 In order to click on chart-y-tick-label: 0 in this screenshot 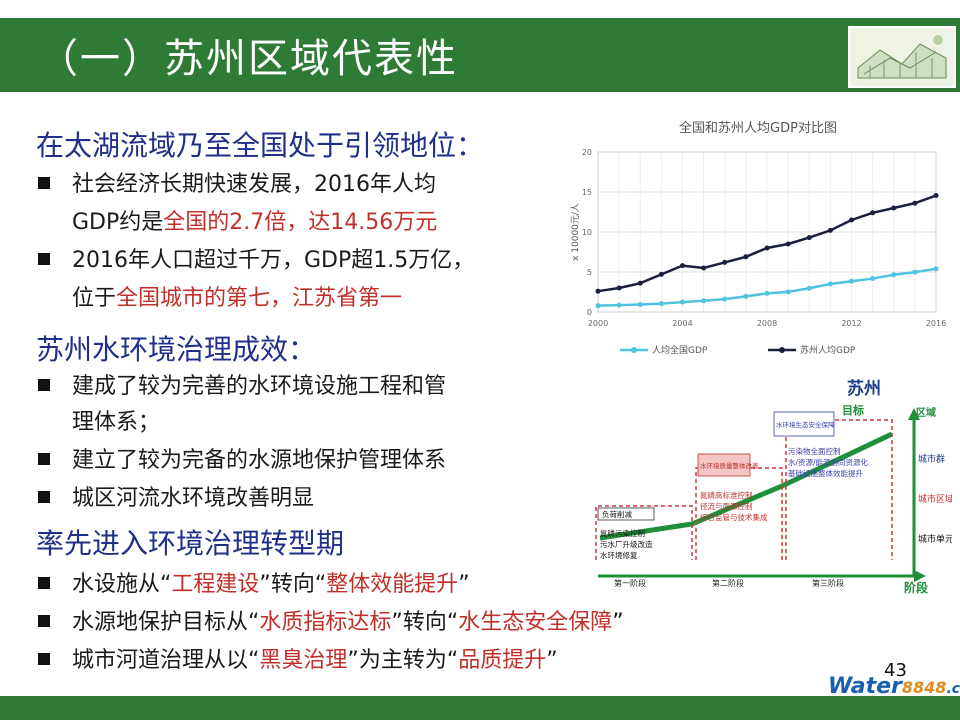, I will do `click(589, 312)`.